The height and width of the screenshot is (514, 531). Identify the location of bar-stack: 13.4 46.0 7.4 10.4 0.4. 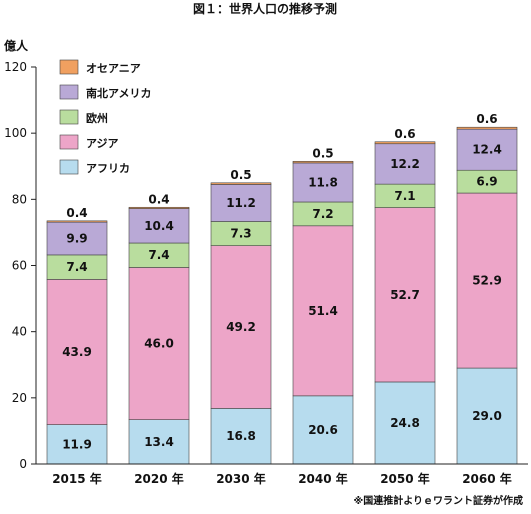
(159, 328).